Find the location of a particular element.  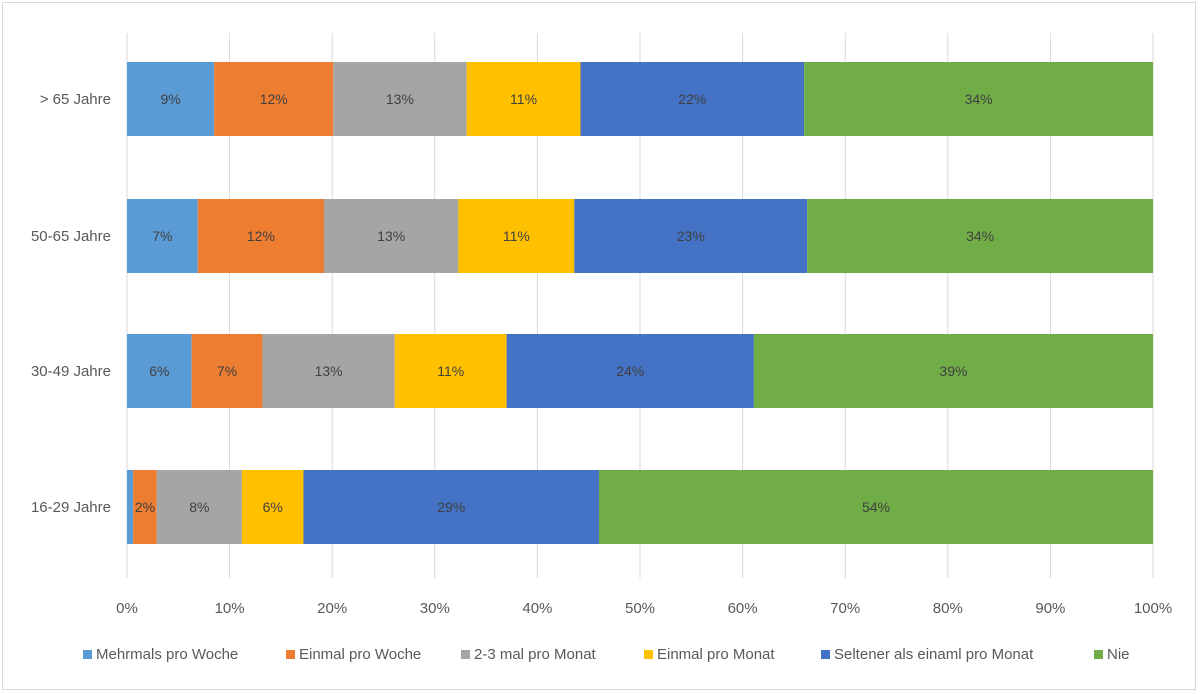

data-label: 2% is located at coordinates (145, 507).